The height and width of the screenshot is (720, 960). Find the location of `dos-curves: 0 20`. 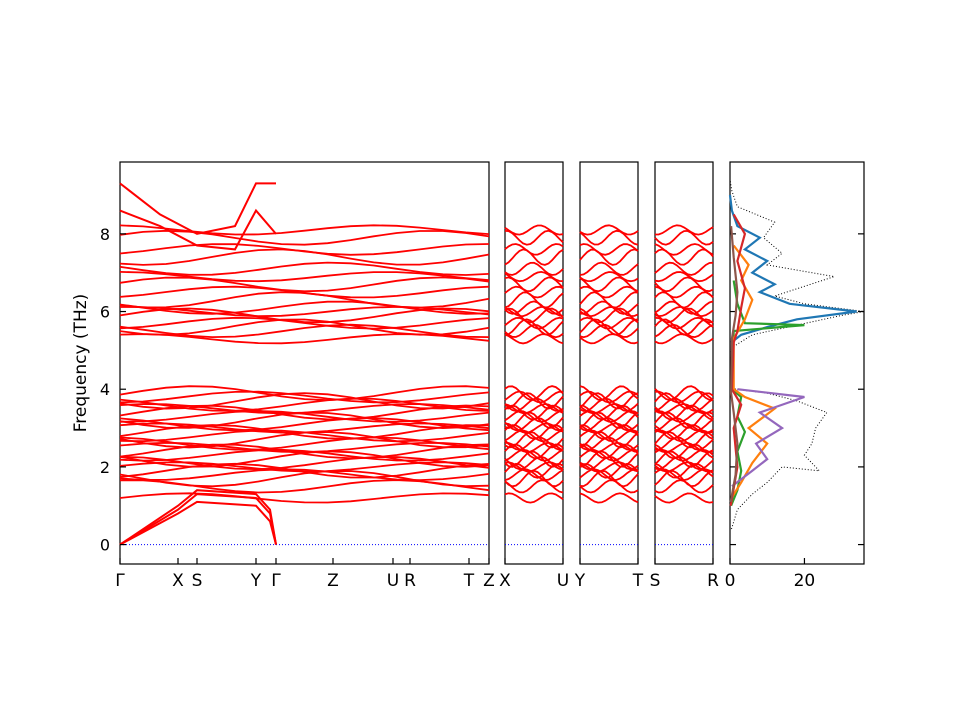

dos-curves: 0 20 is located at coordinates (795, 385).